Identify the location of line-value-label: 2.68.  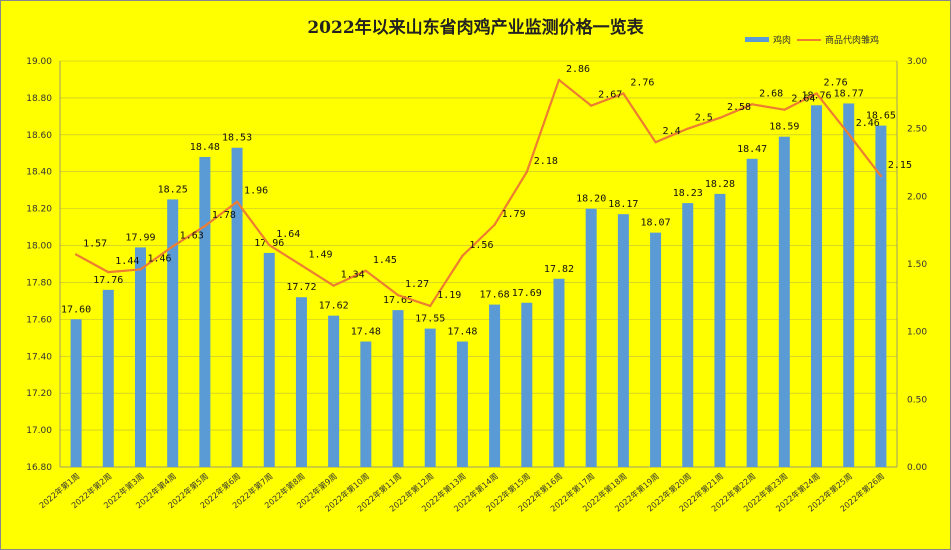
(771, 93).